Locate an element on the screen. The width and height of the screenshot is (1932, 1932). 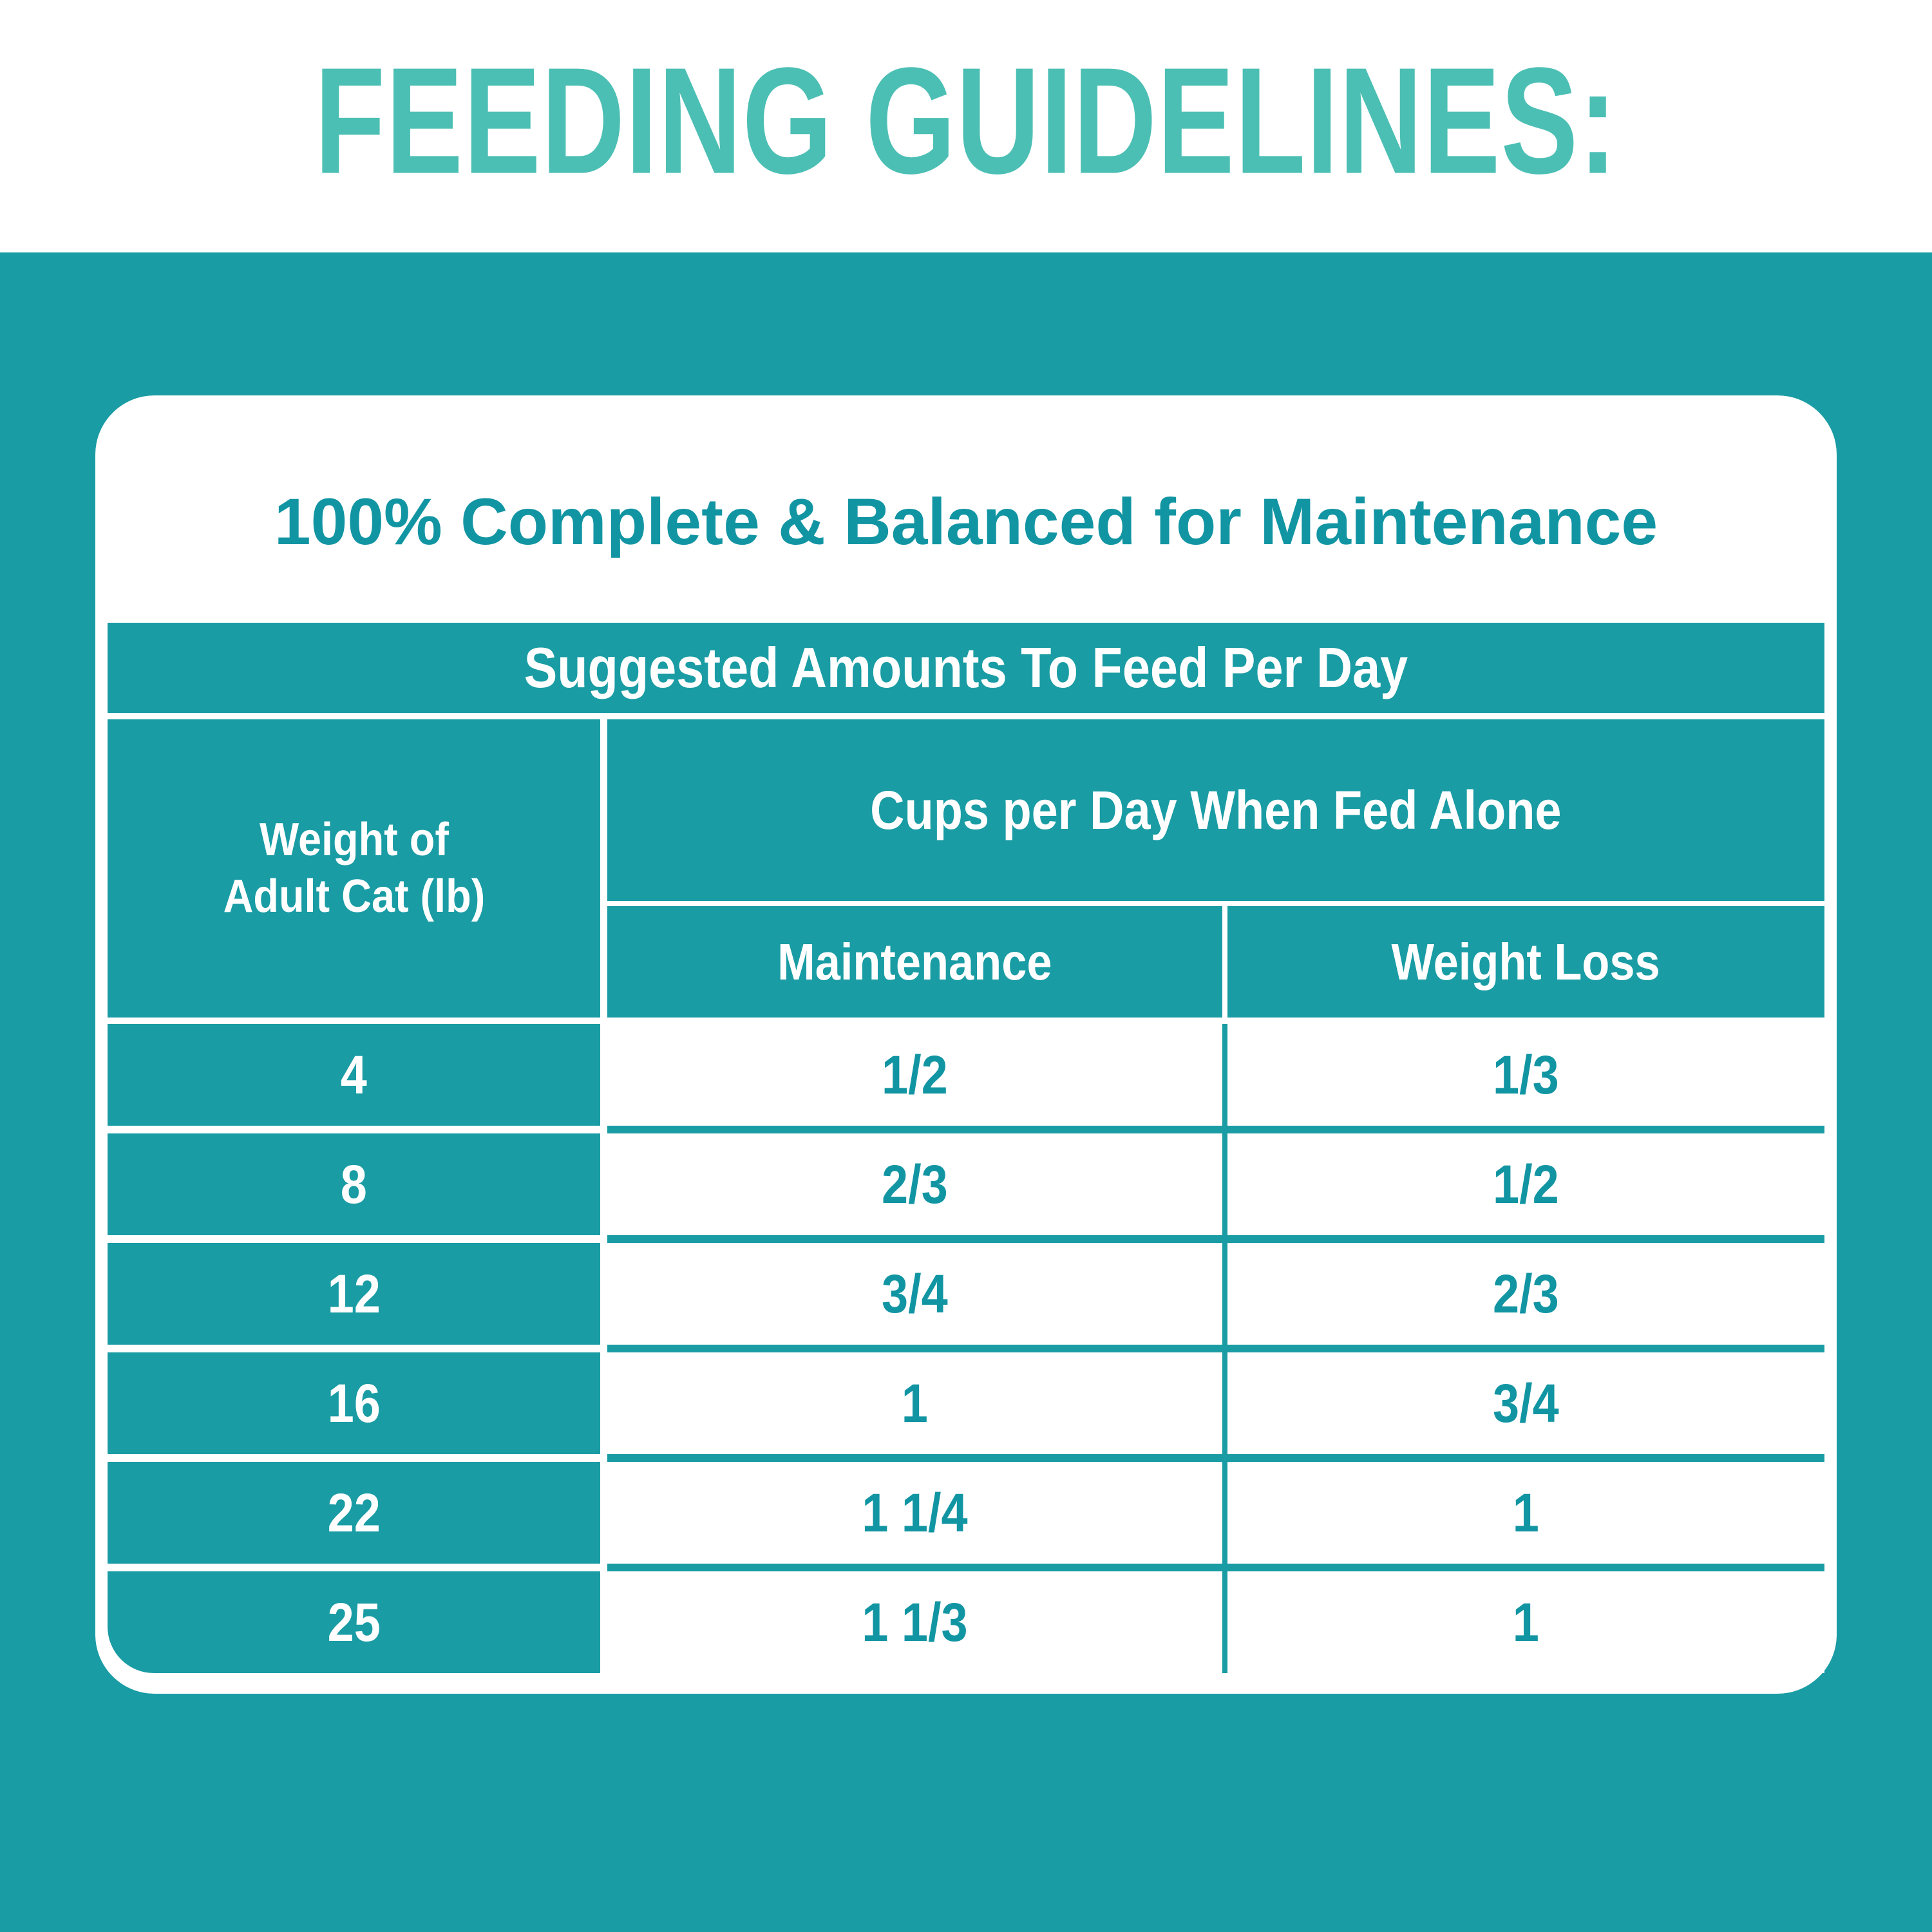
maintenance-column-header: Maintenance is located at coordinates (914, 962).